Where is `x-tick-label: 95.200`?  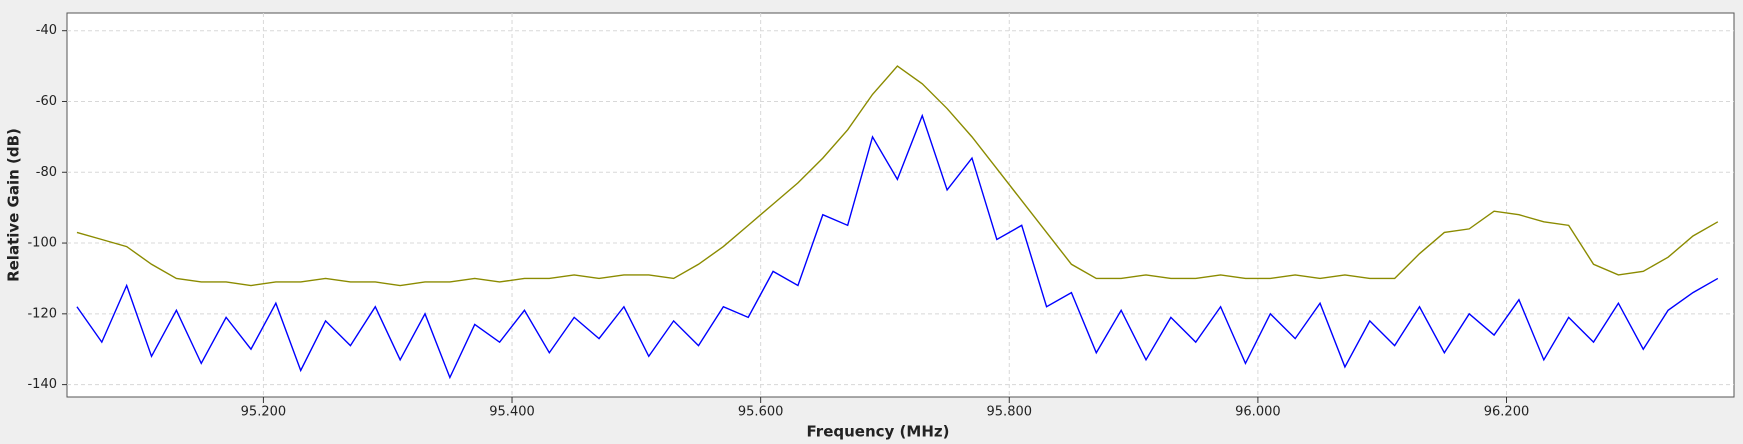 x-tick-label: 95.200 is located at coordinates (264, 412).